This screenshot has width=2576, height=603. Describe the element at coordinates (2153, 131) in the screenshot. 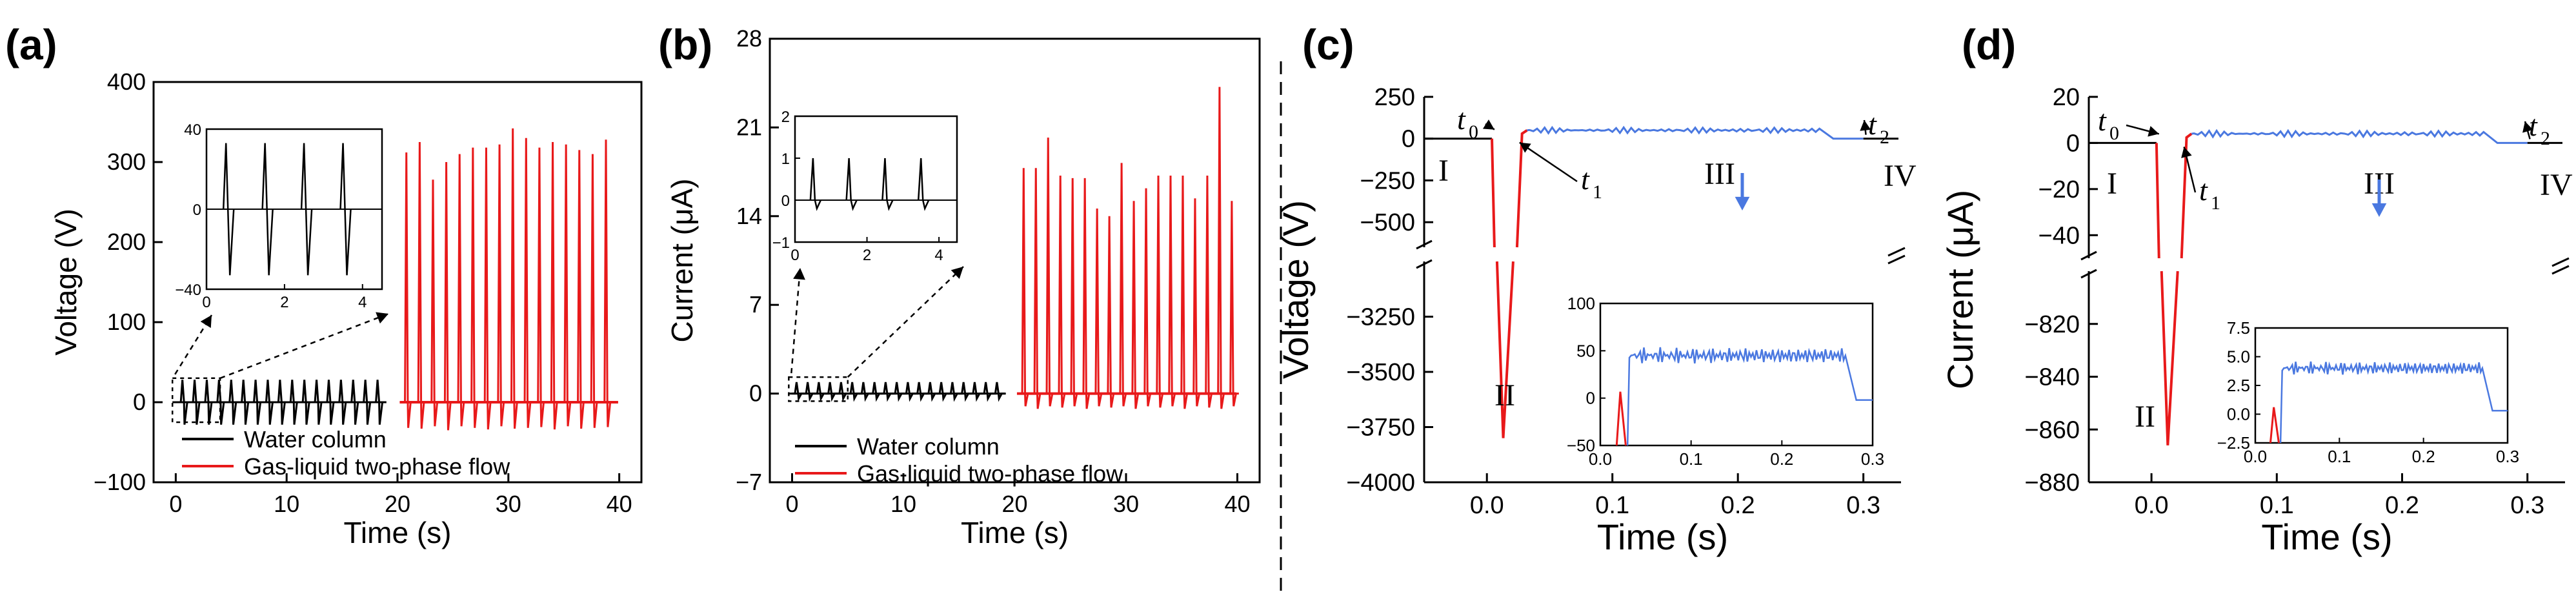

I see `t0-arrow-head` at that location.